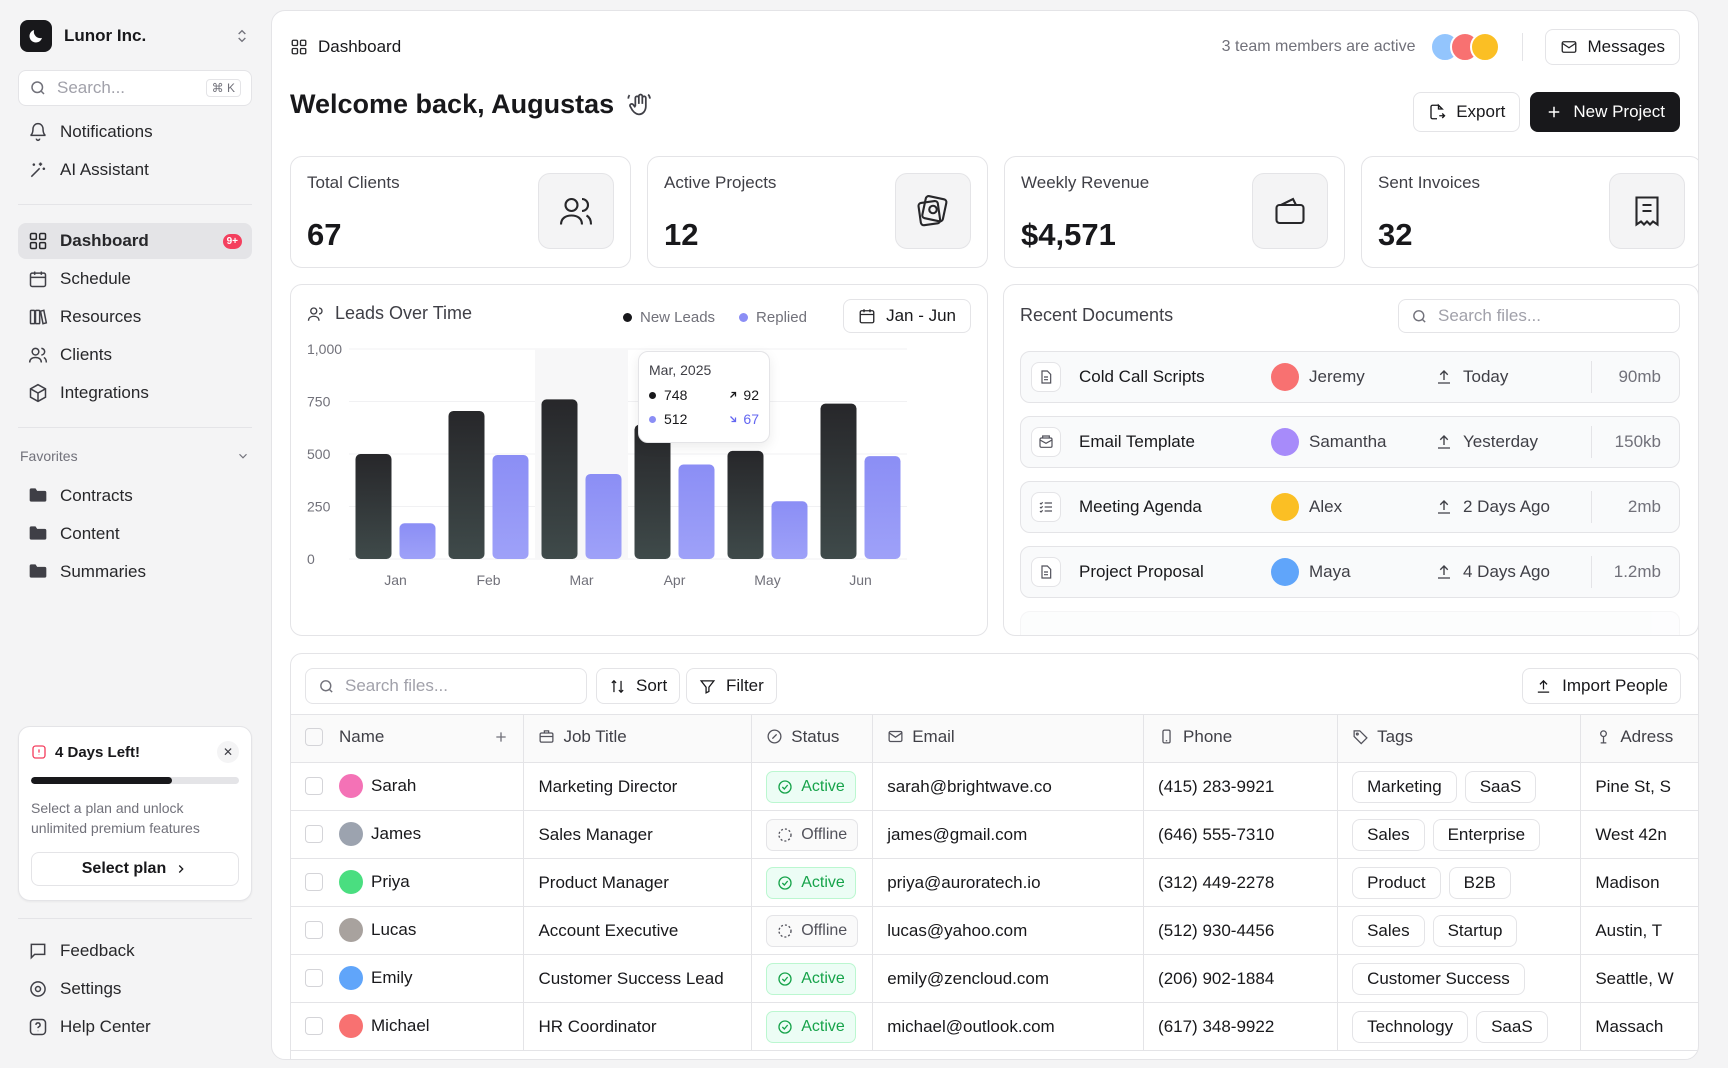  Describe the element at coordinates (135, 534) in the screenshot. I see `favorite-item-content: Content` at that location.